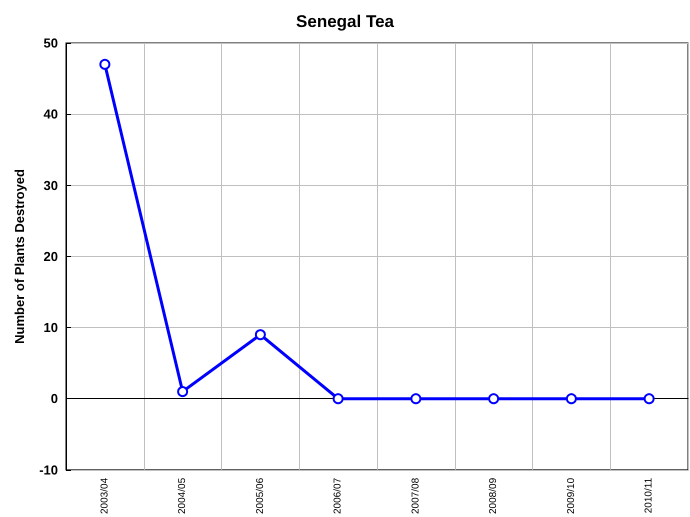 The image size is (690, 517). I want to click on x-tick-label: 2009/10, so click(571, 495).